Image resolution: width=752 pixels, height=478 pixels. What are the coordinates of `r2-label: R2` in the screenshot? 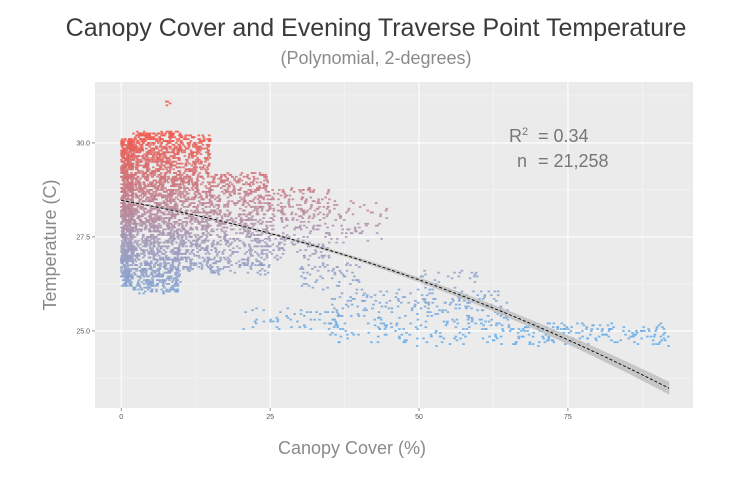 It's located at (518, 136).